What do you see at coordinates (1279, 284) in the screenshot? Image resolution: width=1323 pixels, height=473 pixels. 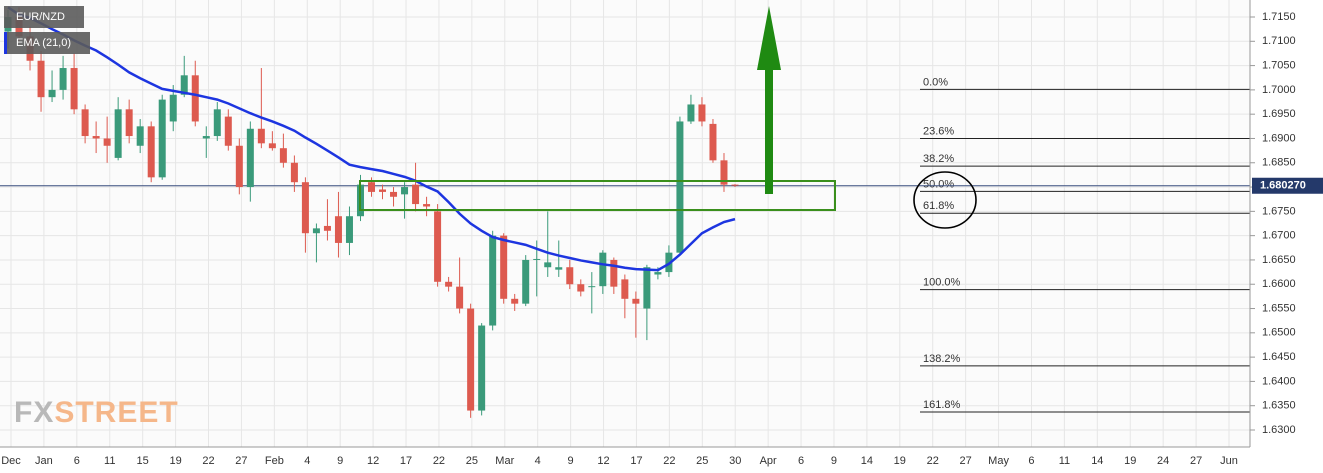 I see `y-tick-label: 1.6600` at bounding box center [1279, 284].